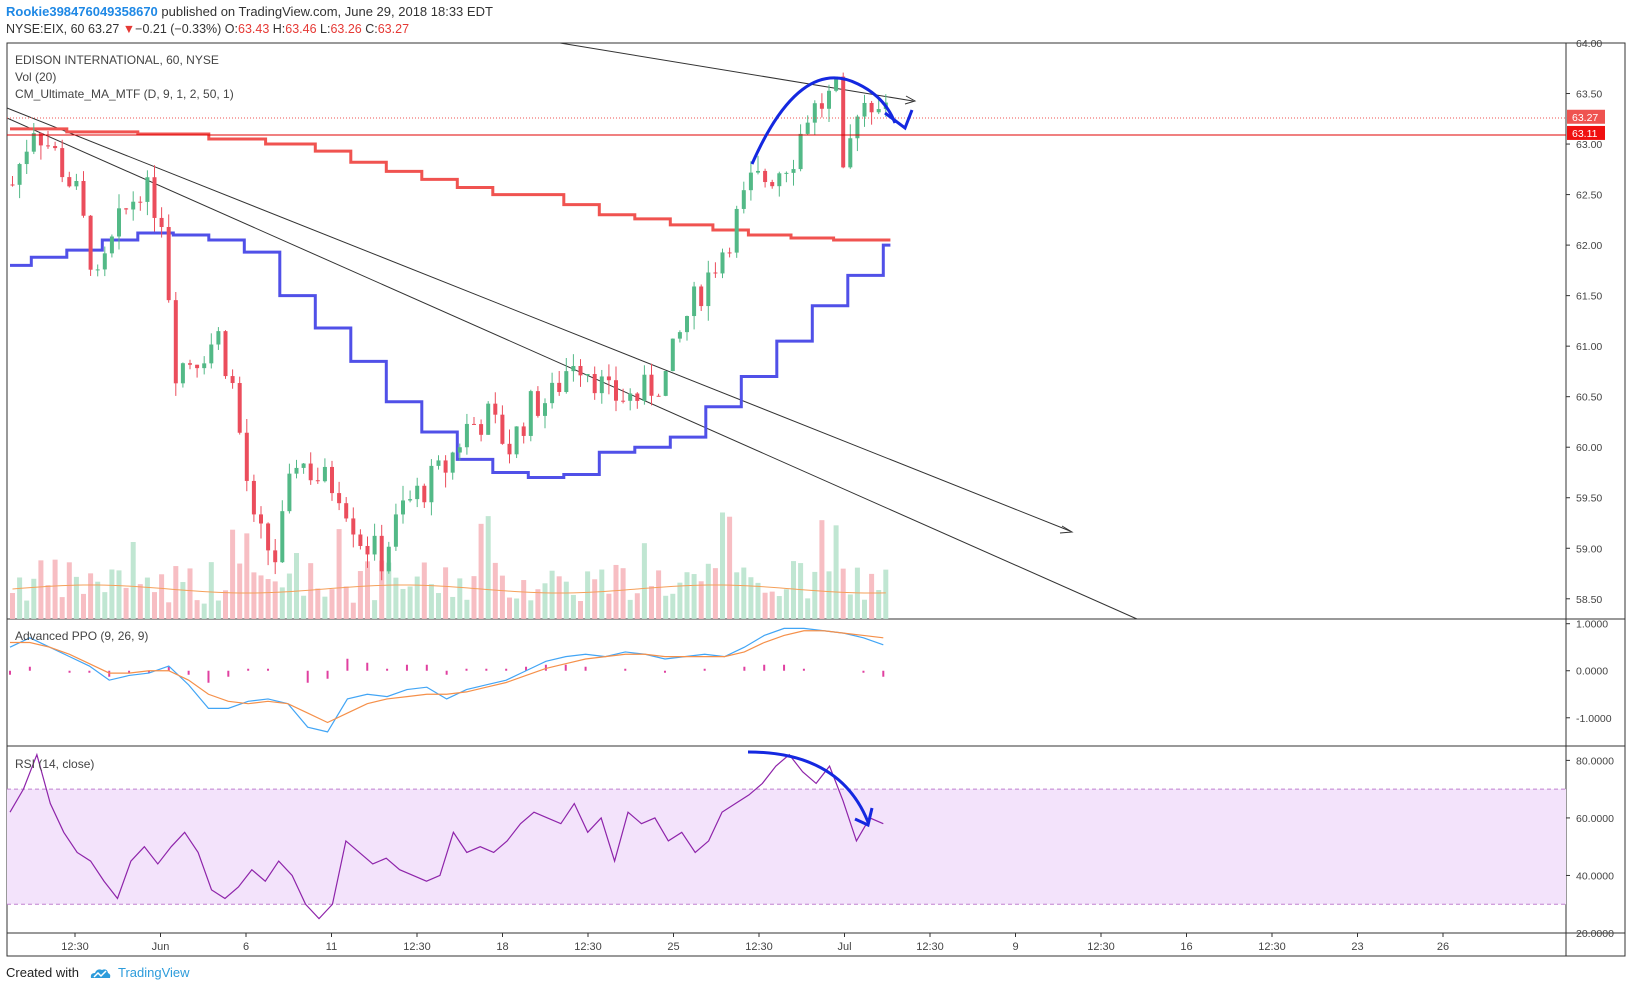 The width and height of the screenshot is (1627, 991). What do you see at coordinates (1589, 246) in the screenshot?
I see `price-tick-label: 62.00` at bounding box center [1589, 246].